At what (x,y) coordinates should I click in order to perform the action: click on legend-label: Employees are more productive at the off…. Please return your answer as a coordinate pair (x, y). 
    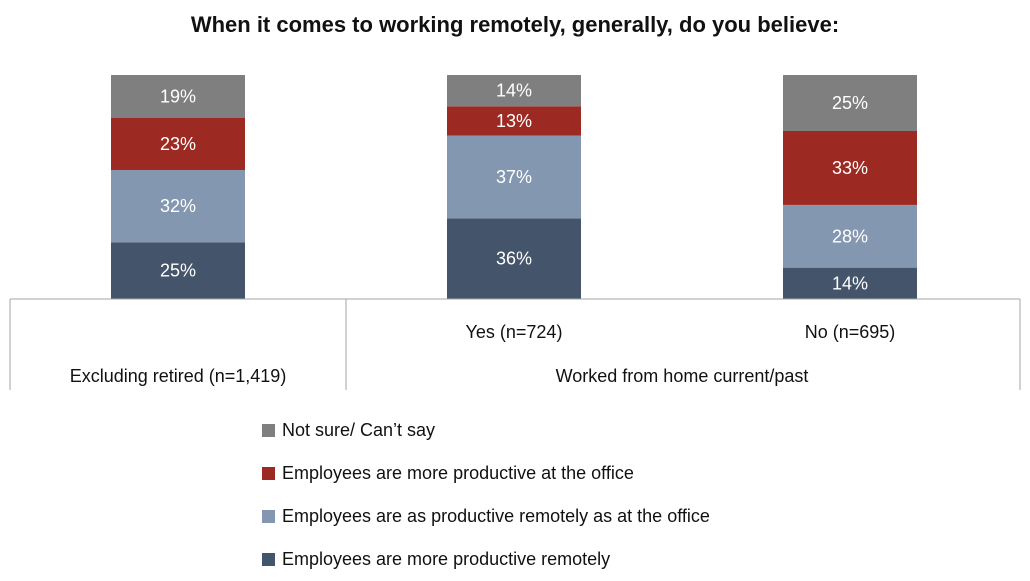
    Looking at the image, I should click on (458, 473).